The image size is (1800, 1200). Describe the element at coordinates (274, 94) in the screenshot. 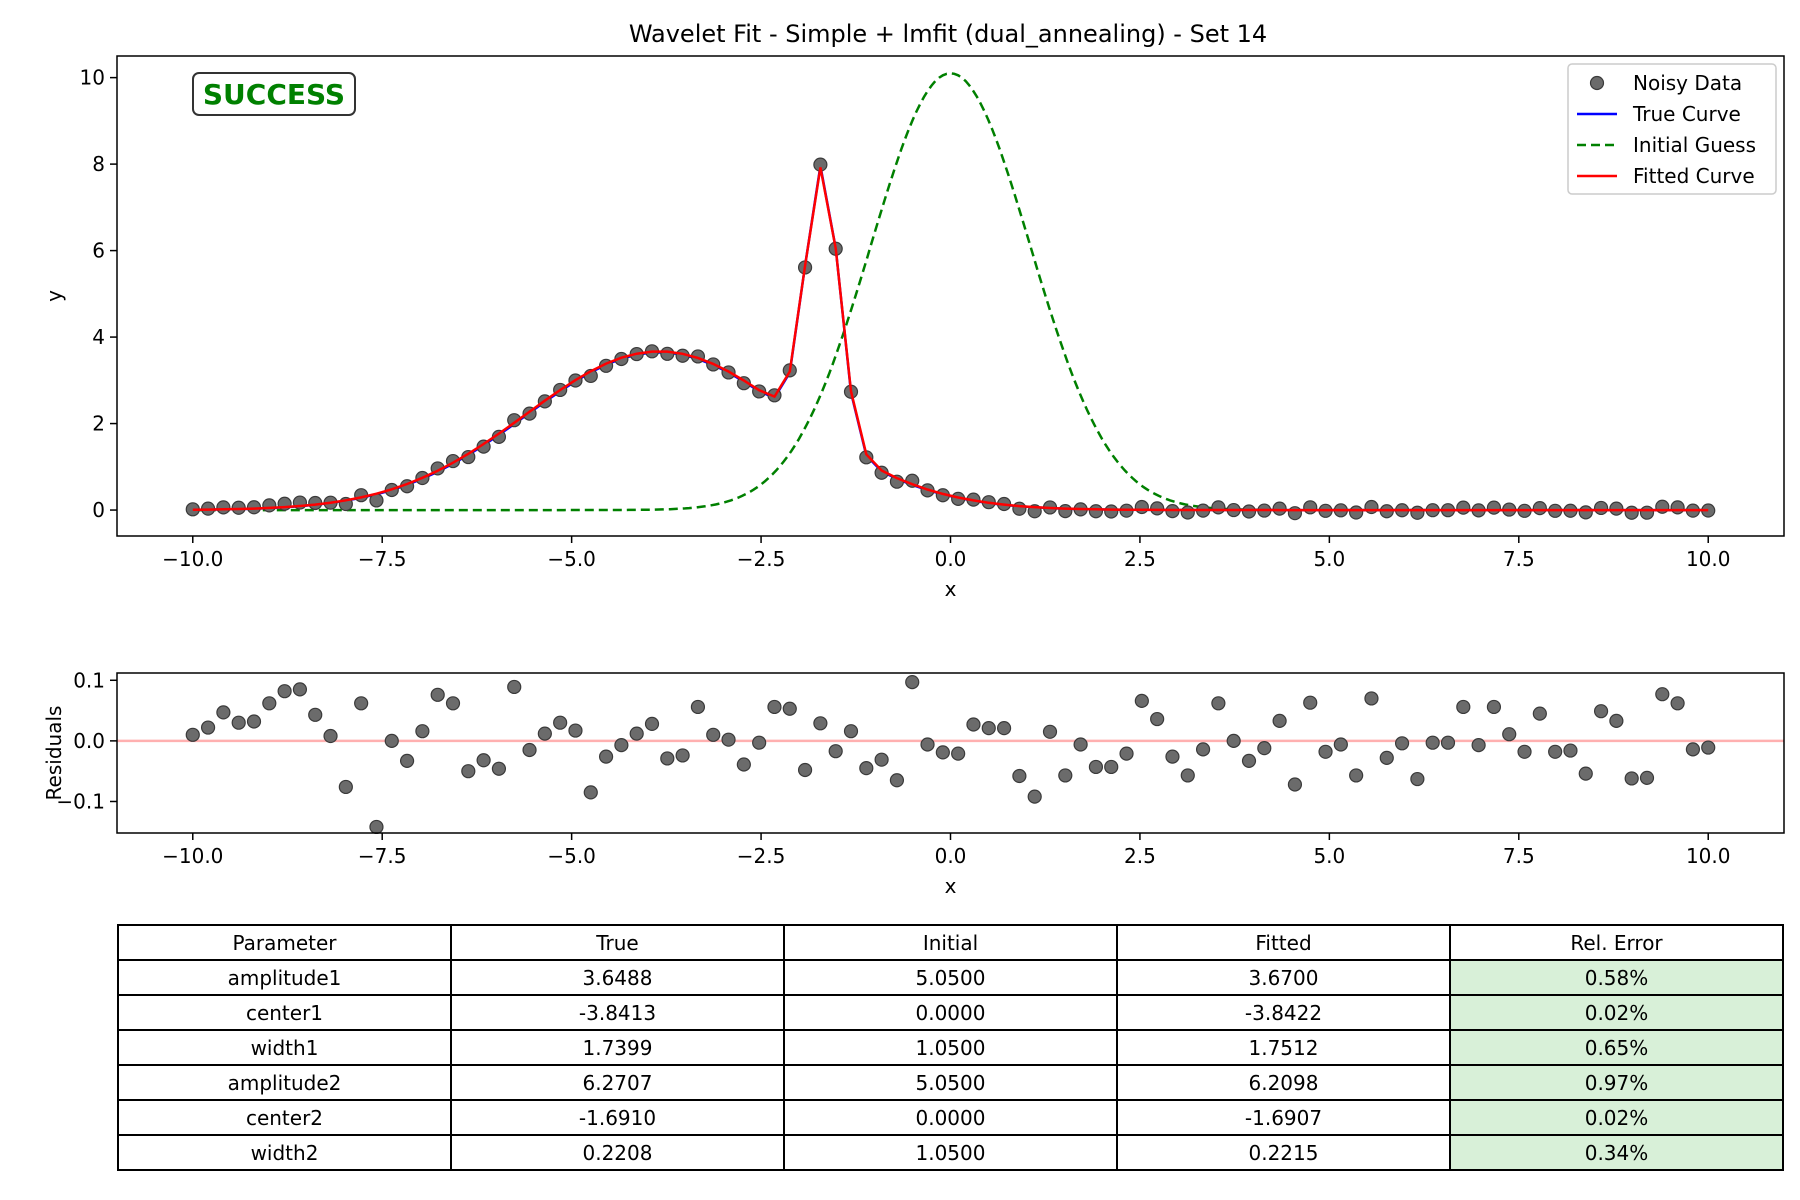

I see `success-badge: SUCCESS` at that location.